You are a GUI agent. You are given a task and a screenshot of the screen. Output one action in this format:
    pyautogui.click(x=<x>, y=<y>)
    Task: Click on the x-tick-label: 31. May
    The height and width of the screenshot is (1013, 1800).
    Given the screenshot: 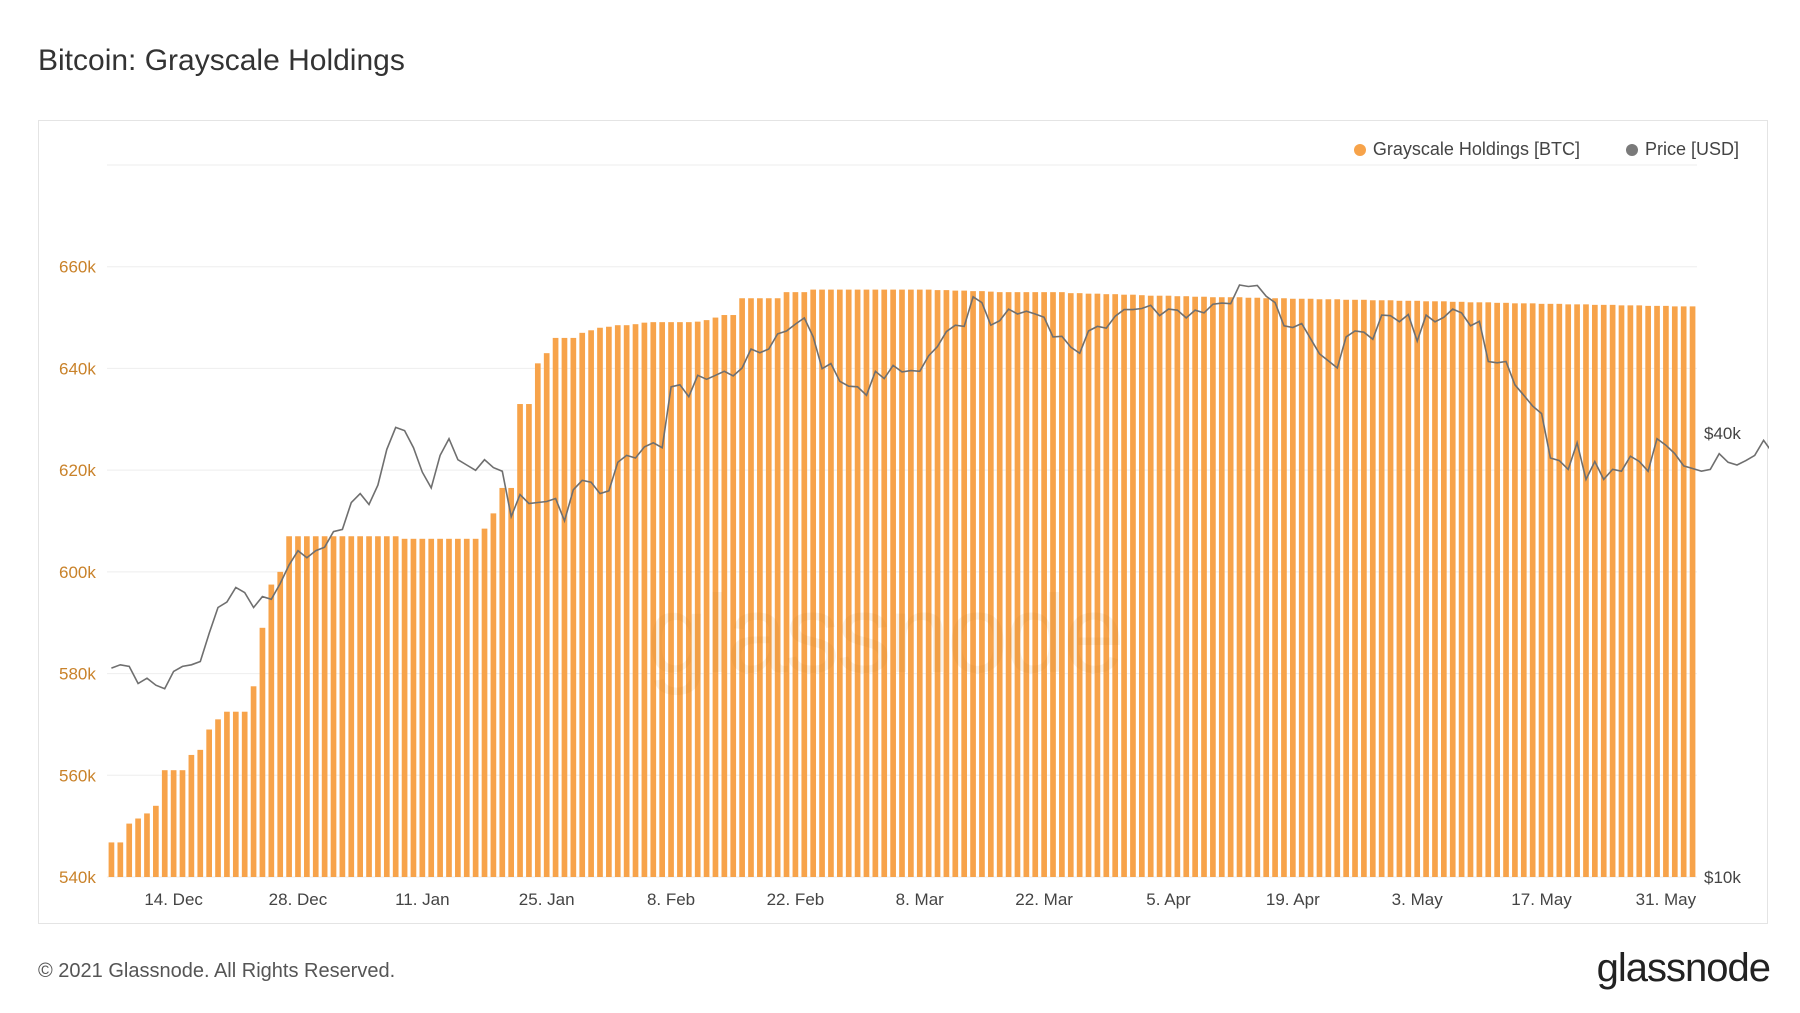 What is the action you would take?
    pyautogui.click(x=1666, y=899)
    